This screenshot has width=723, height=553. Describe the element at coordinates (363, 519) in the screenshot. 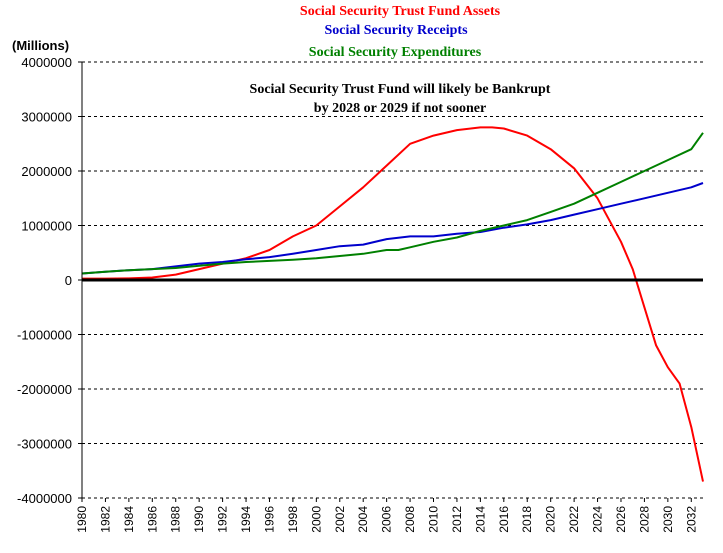

I see `x-tick-label: 2004` at that location.